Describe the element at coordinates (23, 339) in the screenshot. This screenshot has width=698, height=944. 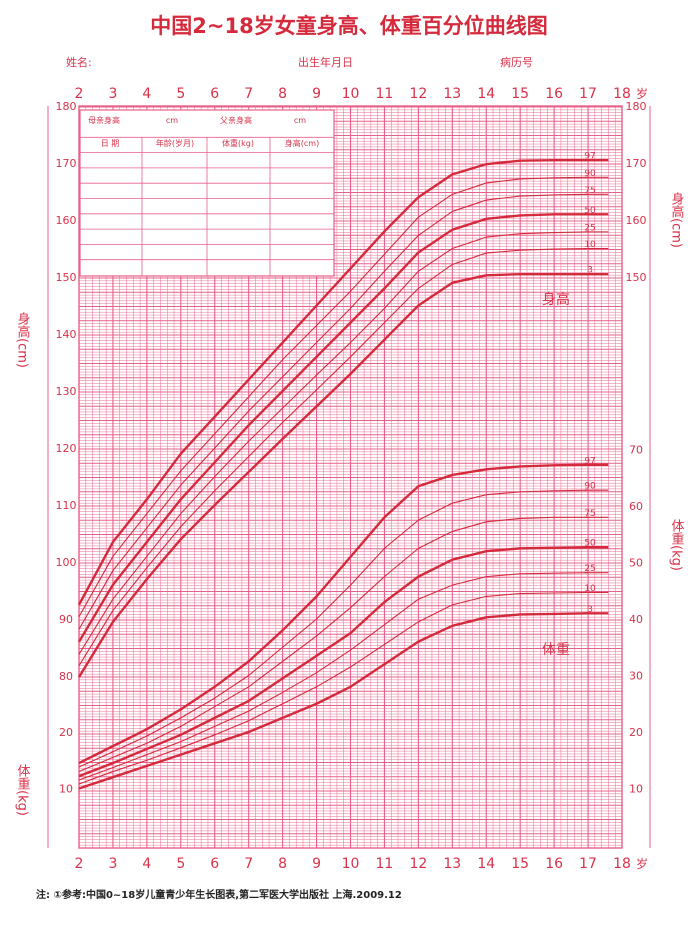
I see `height-axis-title-left: 身高(cm)` at that location.